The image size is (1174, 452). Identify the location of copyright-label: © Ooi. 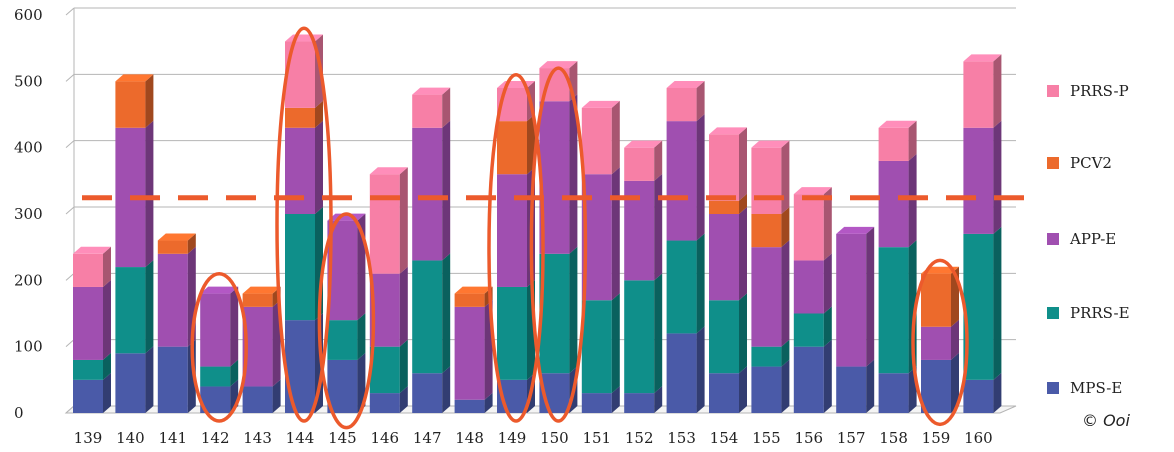
(1106, 420).